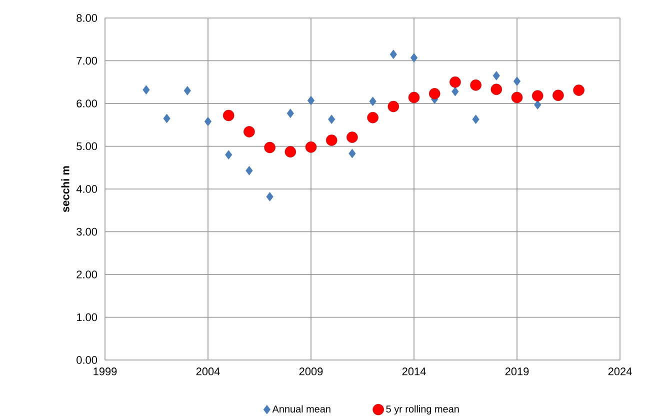  Describe the element at coordinates (620, 372) in the screenshot. I see `x-tick-label: 2024` at that location.